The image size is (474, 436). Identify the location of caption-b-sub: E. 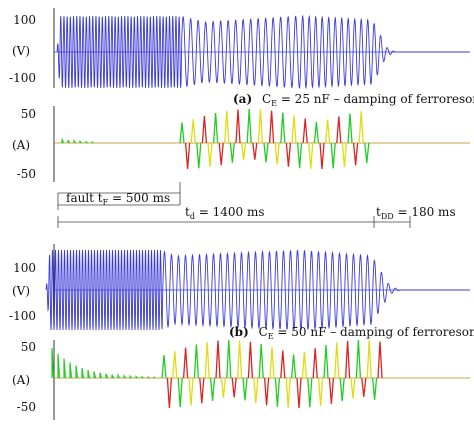
(271, 336).